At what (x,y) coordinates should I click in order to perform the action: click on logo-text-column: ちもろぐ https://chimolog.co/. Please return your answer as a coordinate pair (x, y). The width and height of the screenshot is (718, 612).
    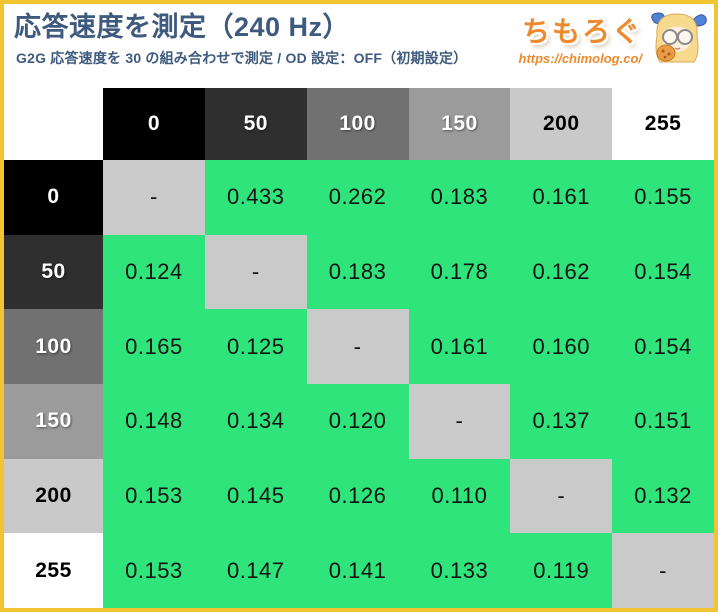
    Looking at the image, I should click on (581, 38).